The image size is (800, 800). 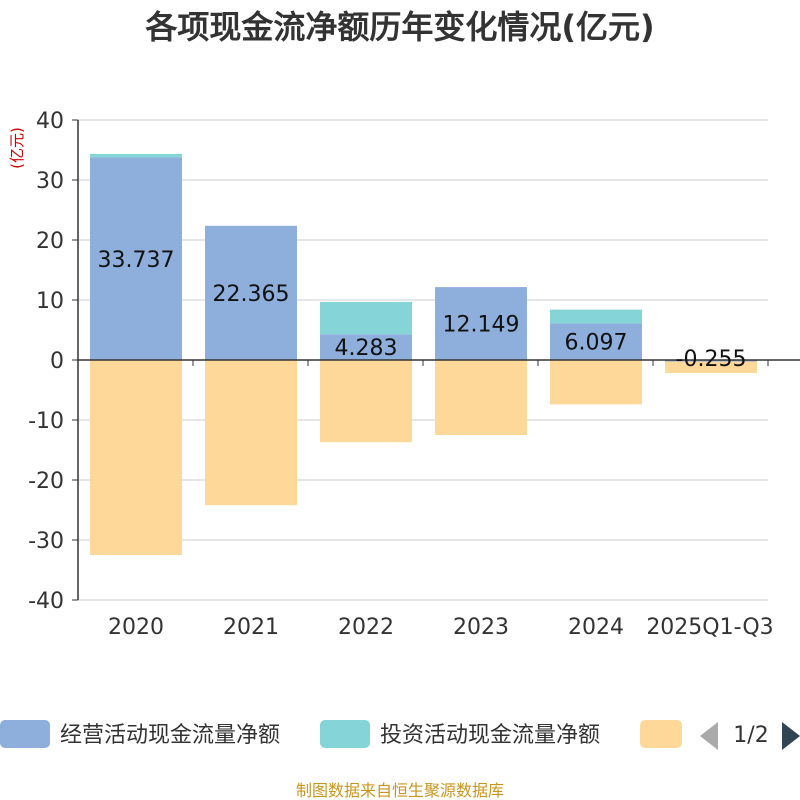 I want to click on x-tick-label: 2024, so click(x=596, y=627).